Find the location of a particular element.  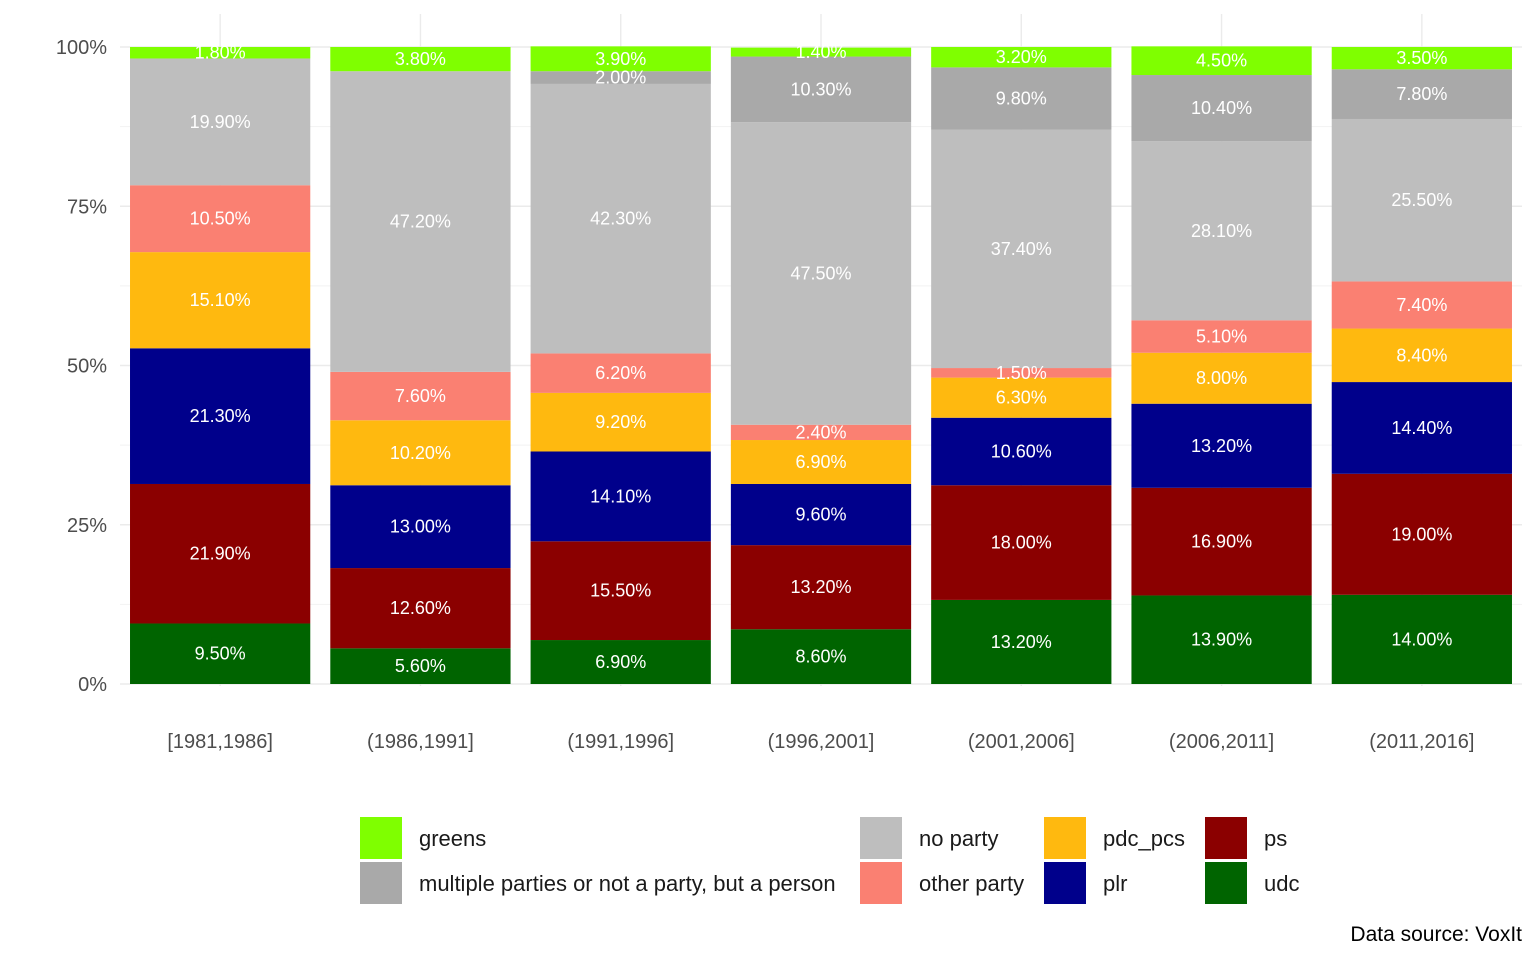

data-label: 9.50% is located at coordinates (220, 654).